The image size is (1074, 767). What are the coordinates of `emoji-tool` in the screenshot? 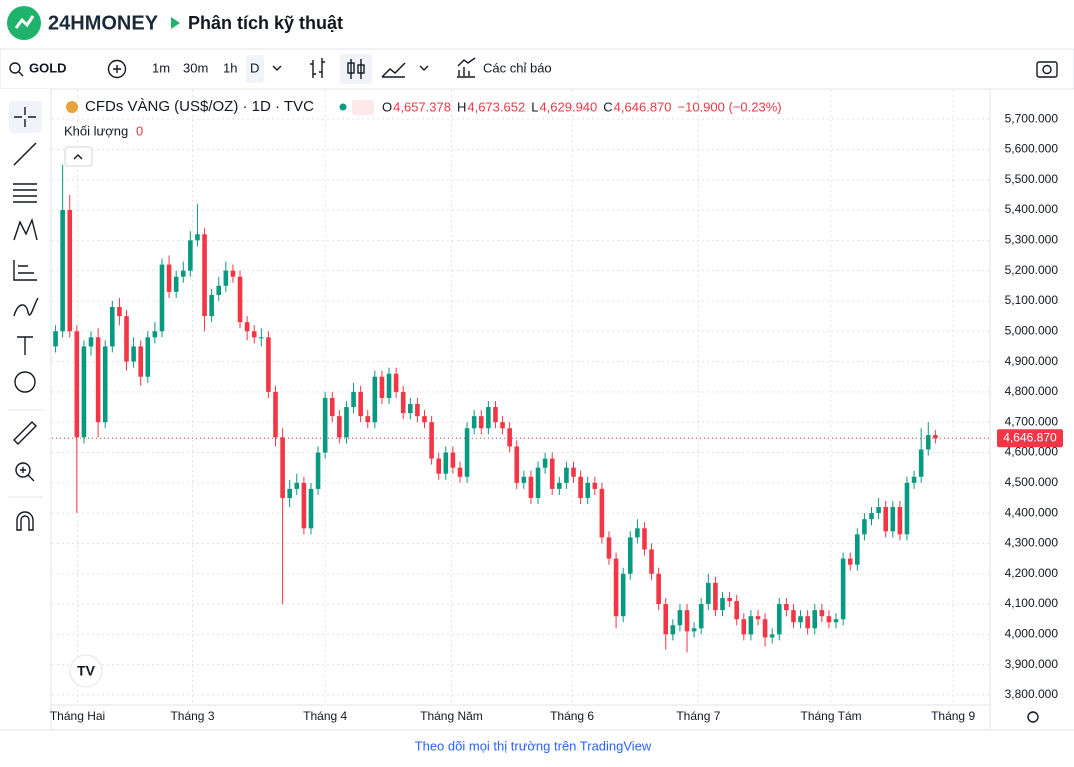 It's located at (25, 382).